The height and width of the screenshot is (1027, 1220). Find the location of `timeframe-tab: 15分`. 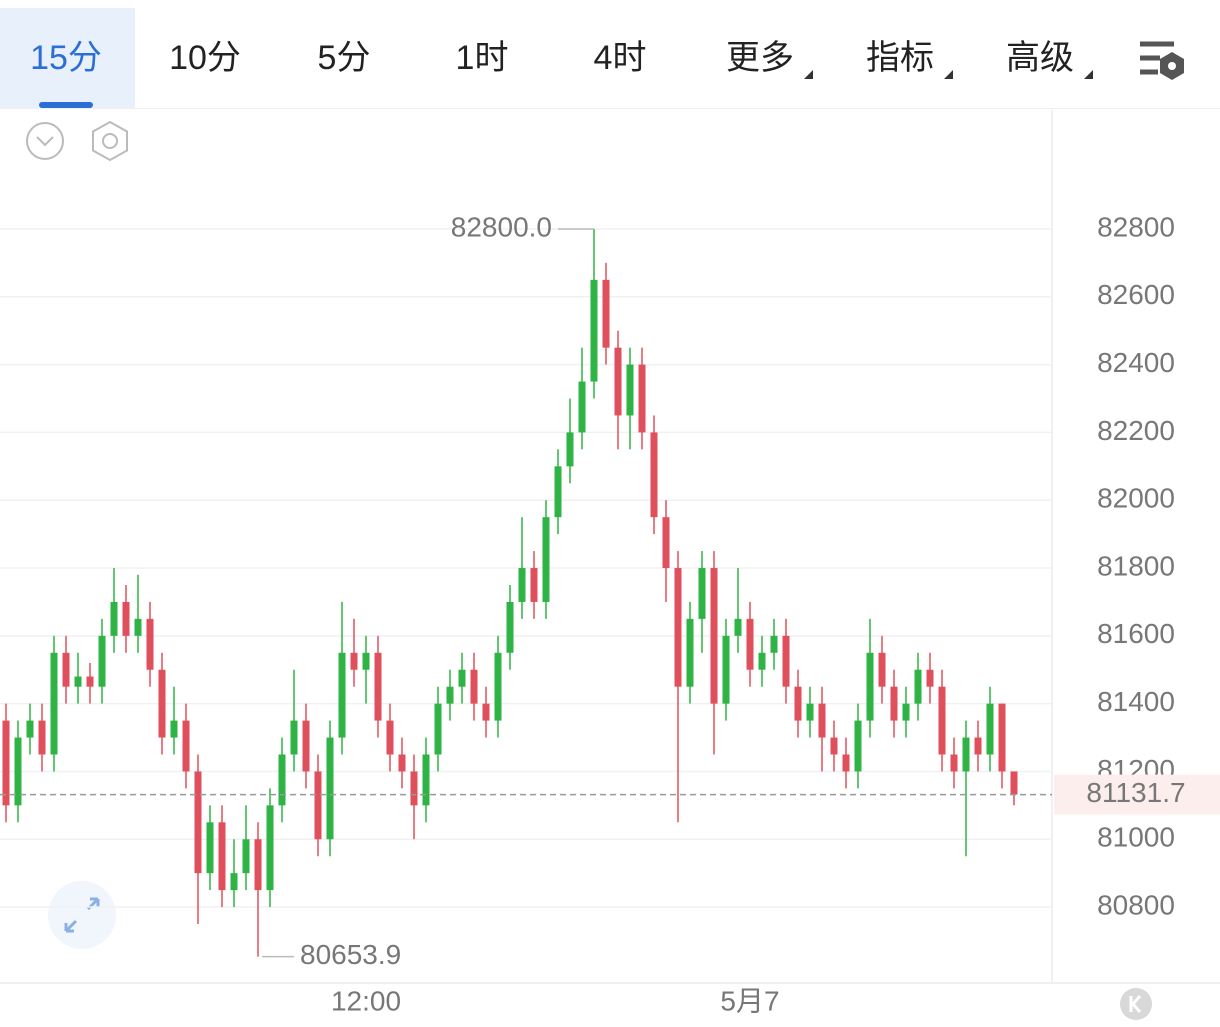

timeframe-tab: 15分 is located at coordinates (67, 58).